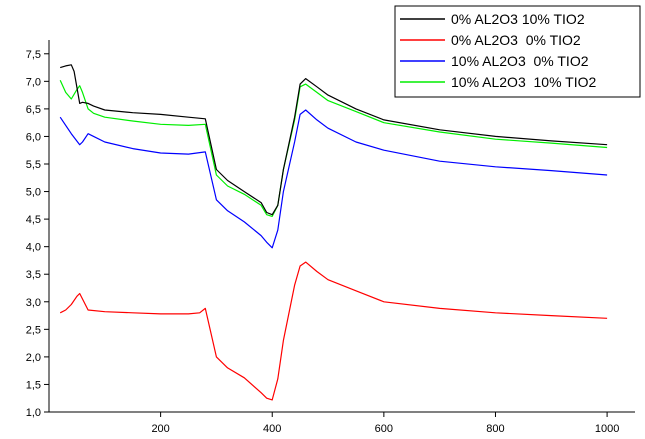 This screenshot has width=645, height=439. I want to click on legend-label-1: 0% AL2O3 10% TIO2, so click(518, 19).